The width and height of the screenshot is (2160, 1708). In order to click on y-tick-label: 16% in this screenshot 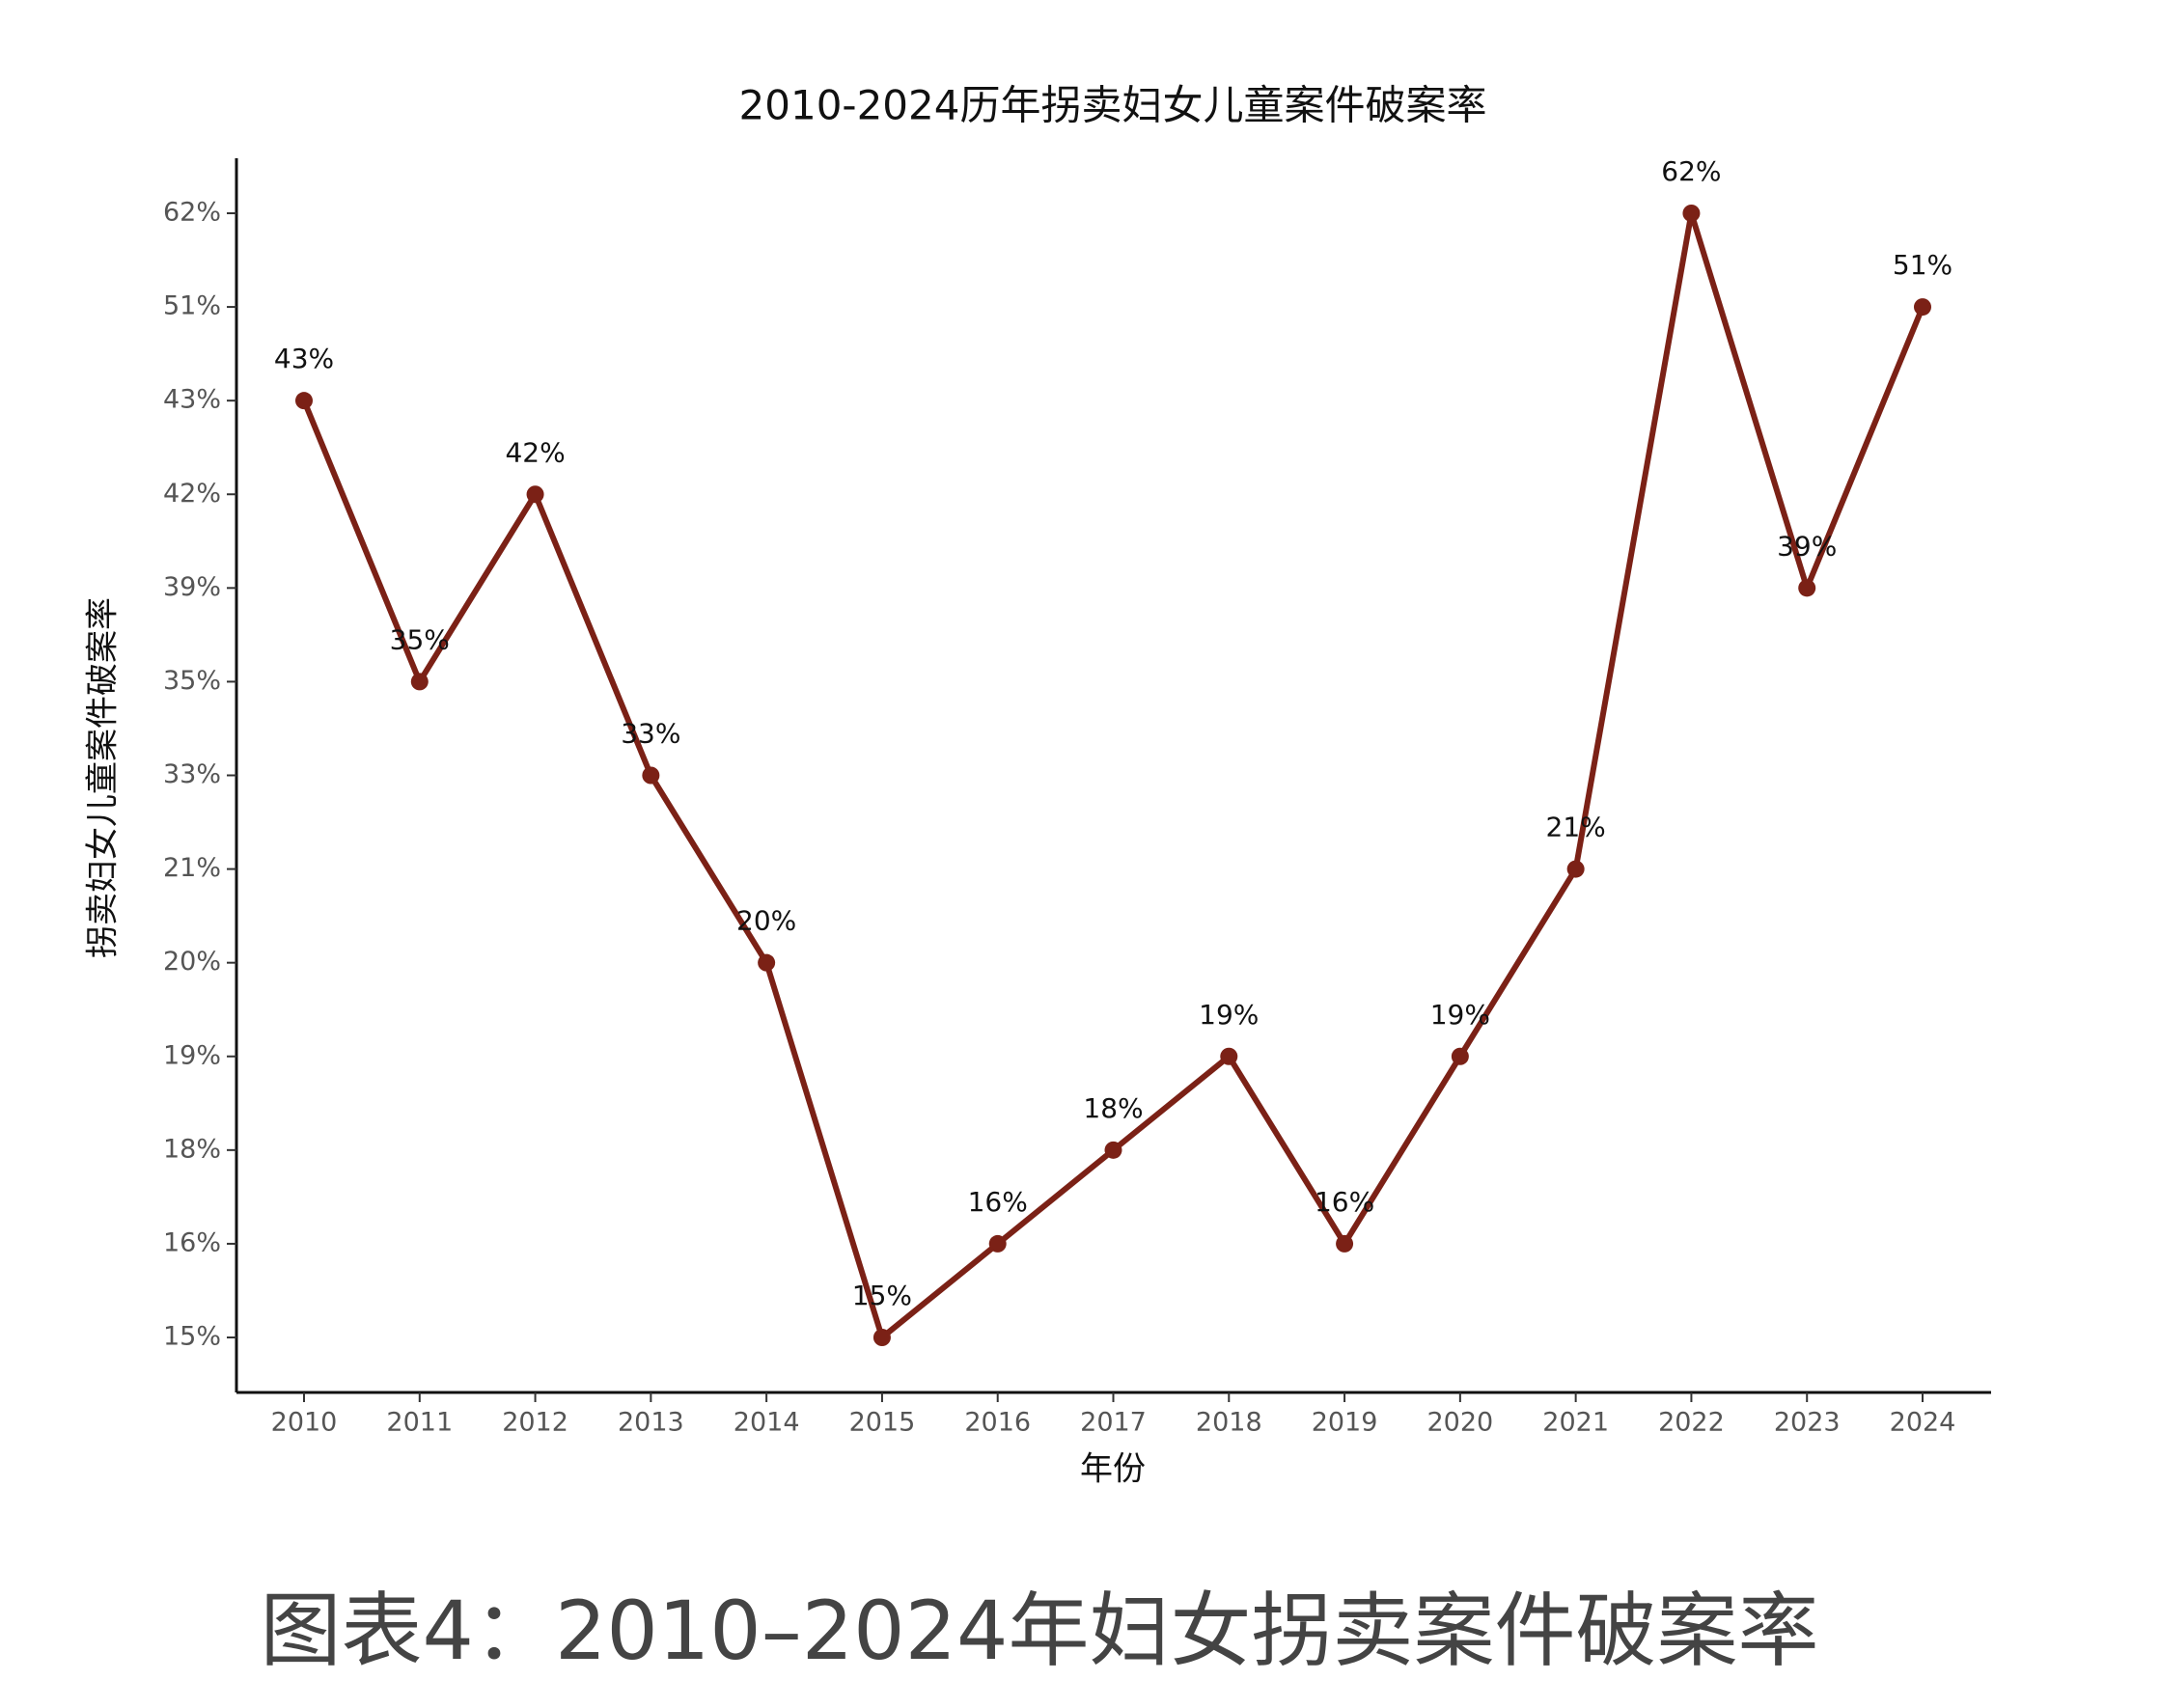, I will do `click(192, 1242)`.